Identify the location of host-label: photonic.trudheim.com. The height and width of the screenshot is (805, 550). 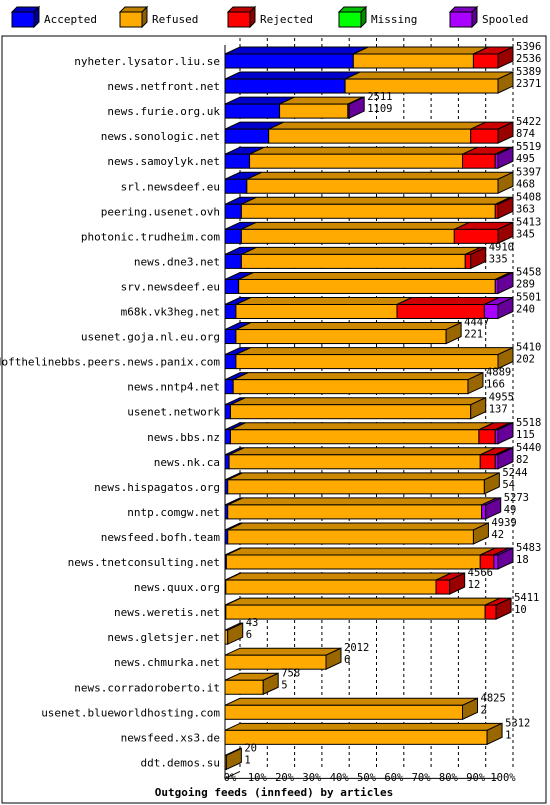
(150, 236).